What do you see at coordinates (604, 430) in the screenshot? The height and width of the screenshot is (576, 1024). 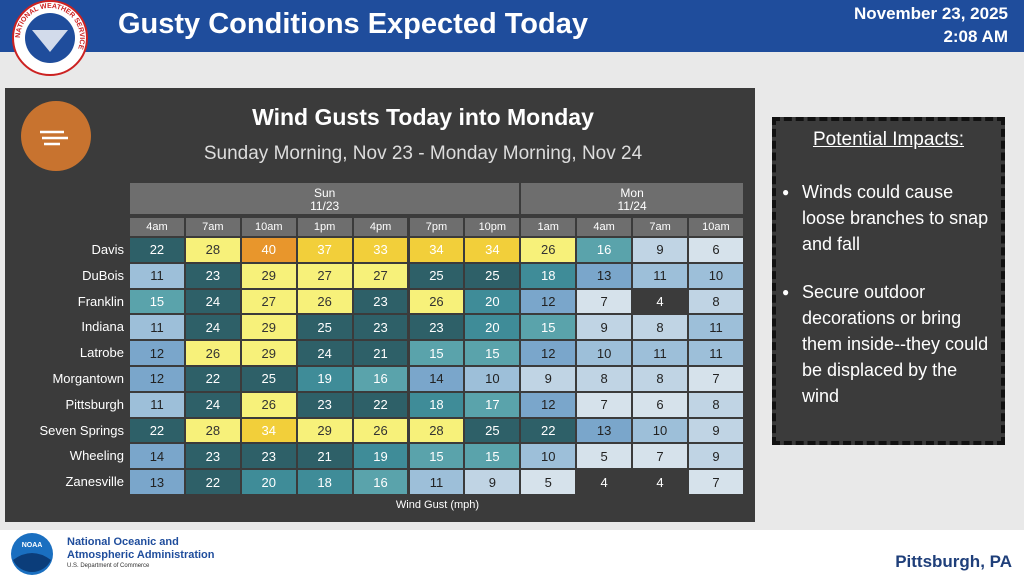 I see `gust-cell: 13` at bounding box center [604, 430].